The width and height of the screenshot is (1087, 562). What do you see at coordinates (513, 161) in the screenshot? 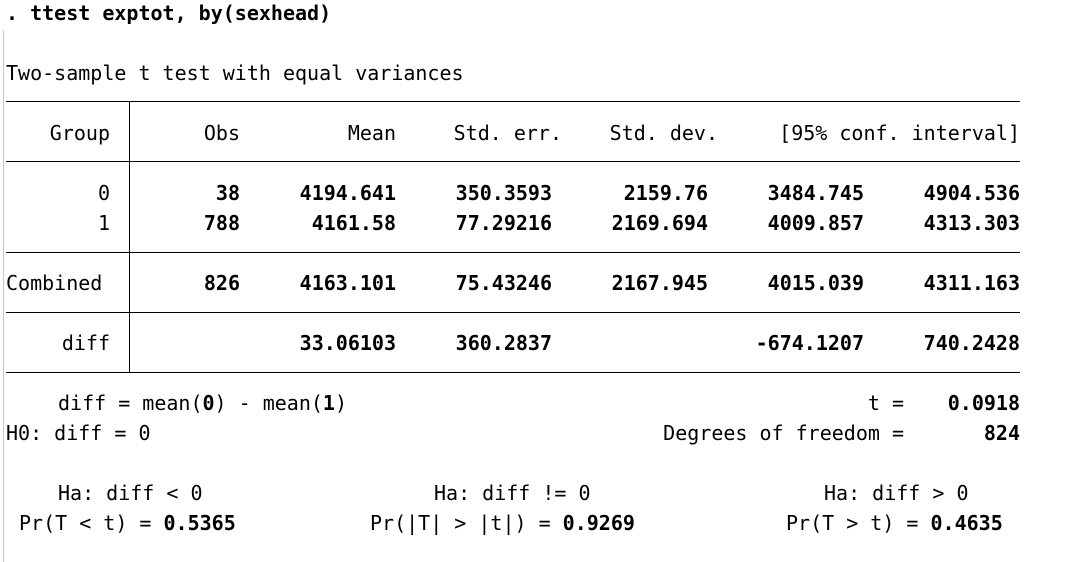
I see `header-rule` at bounding box center [513, 161].